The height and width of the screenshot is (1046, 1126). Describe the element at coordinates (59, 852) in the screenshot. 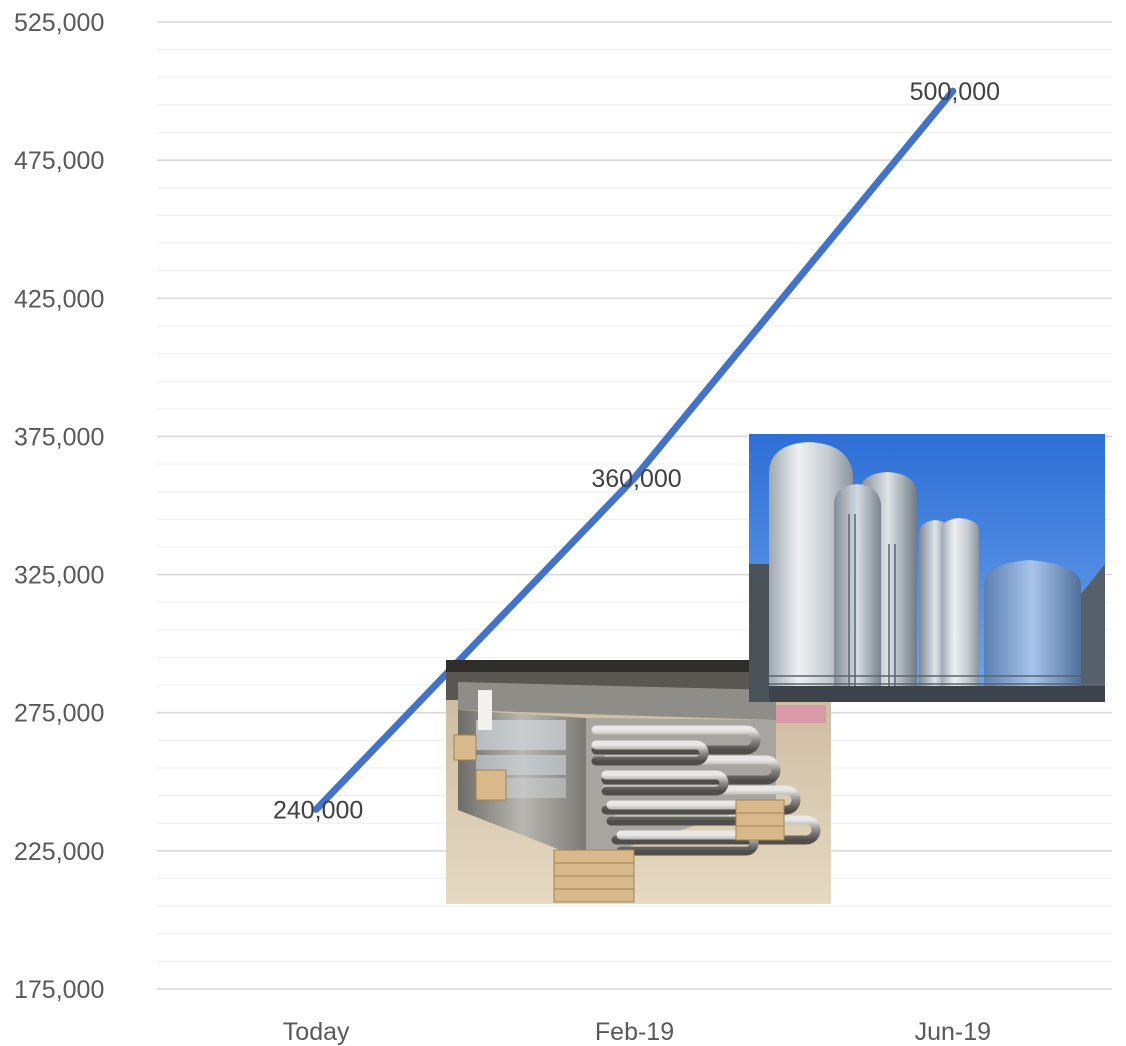

I see `y-tick-label: 225,000` at that location.